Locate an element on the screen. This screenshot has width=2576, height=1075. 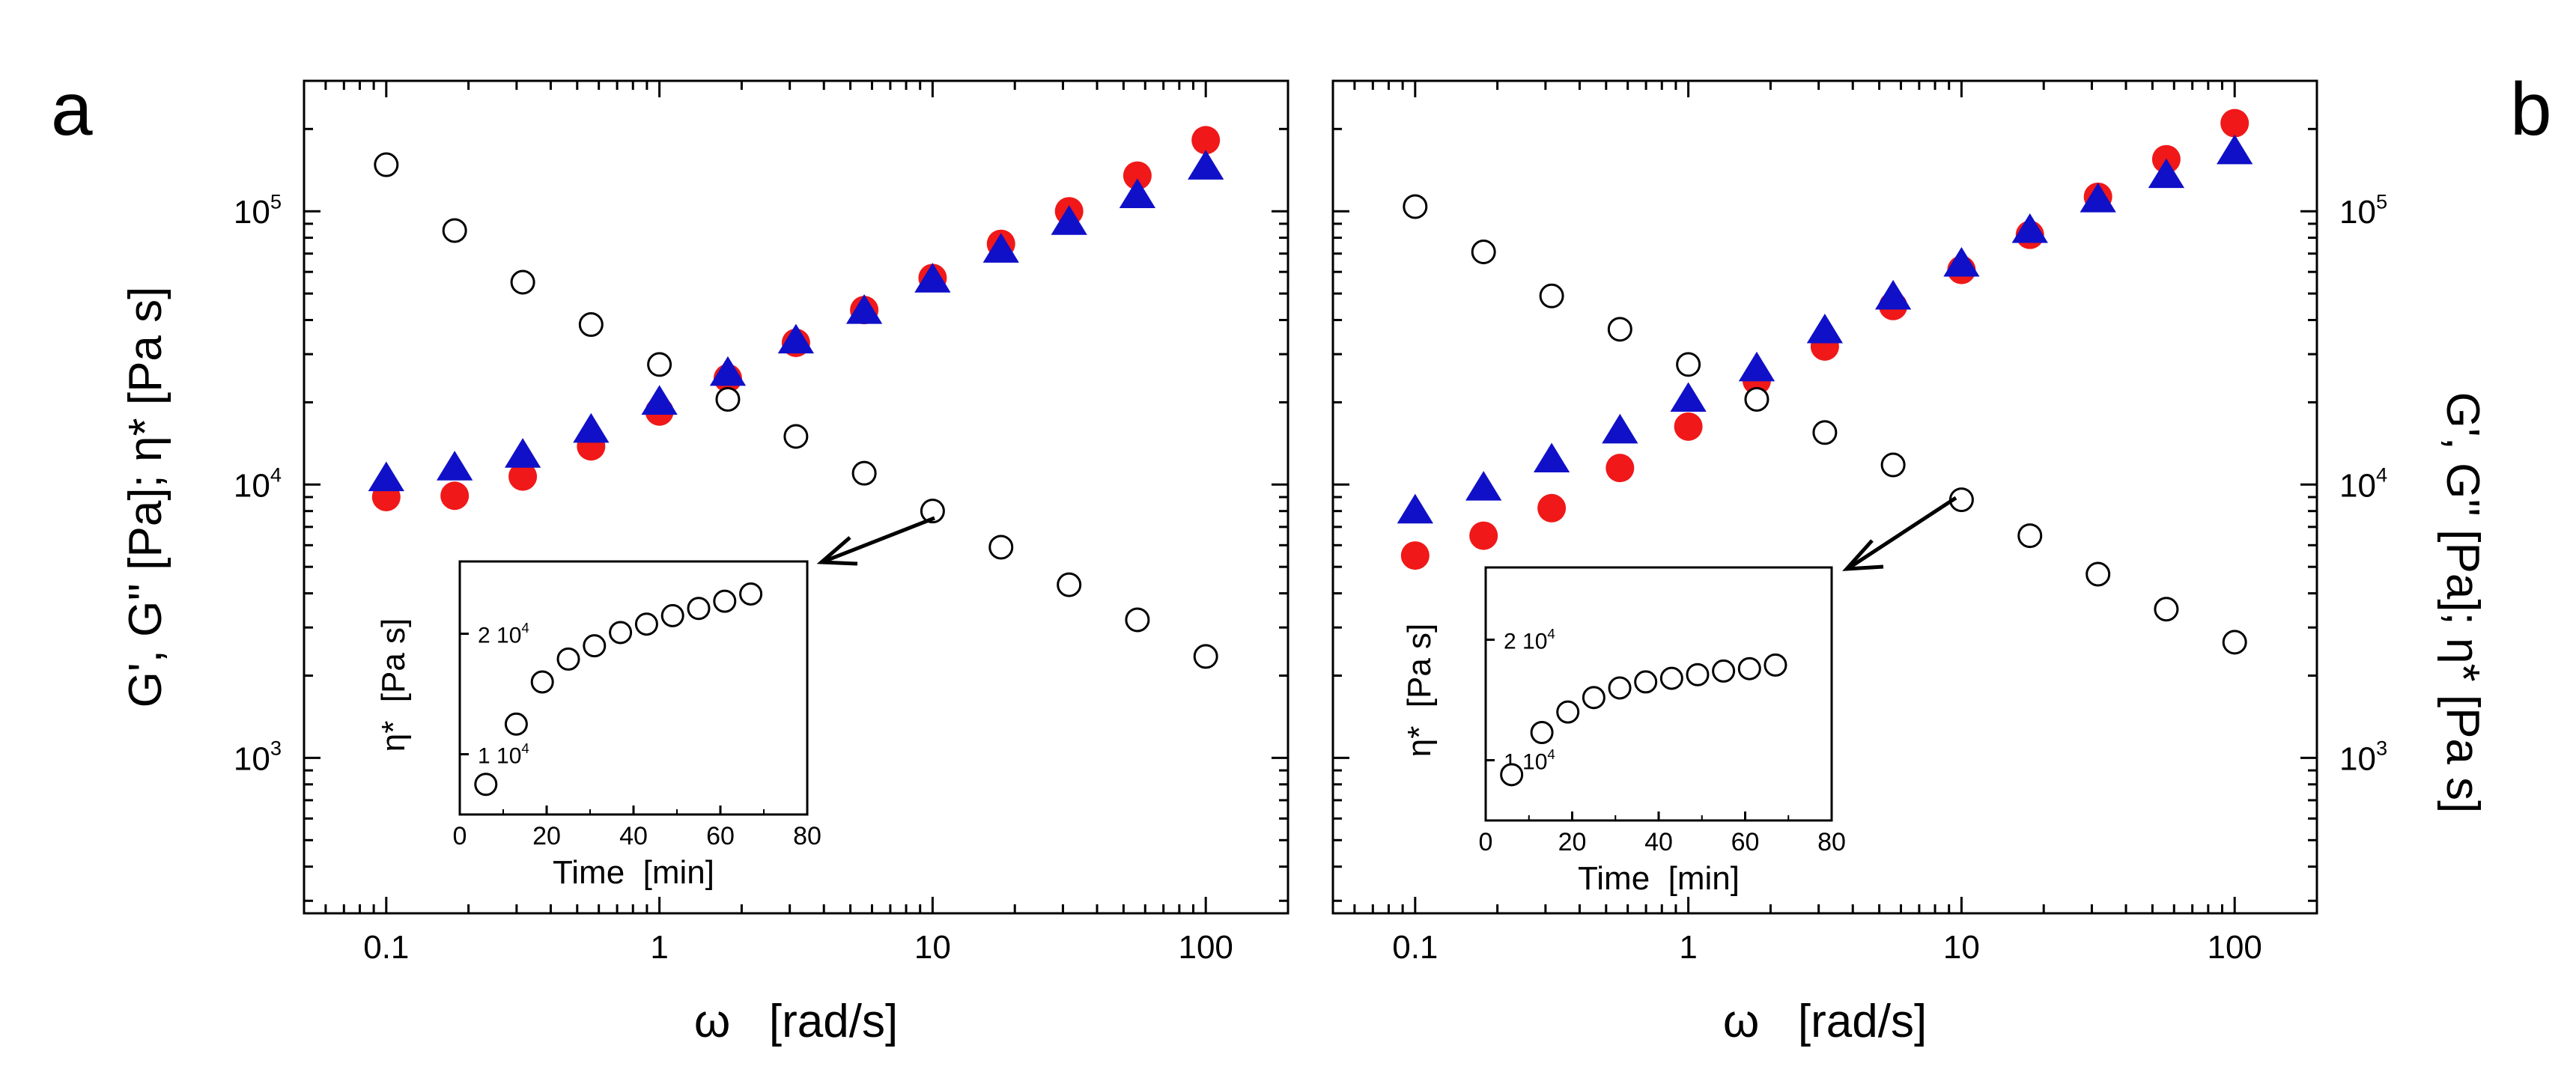
inset-points-a is located at coordinates (618, 690).